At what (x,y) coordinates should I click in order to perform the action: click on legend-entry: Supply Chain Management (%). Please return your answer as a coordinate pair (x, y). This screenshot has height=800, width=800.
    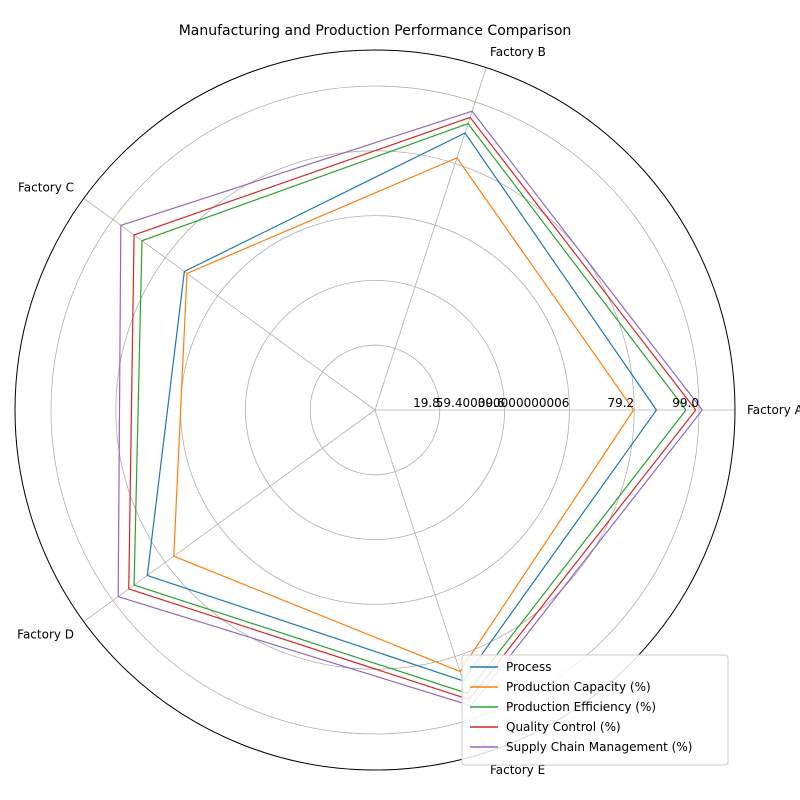
    Looking at the image, I should click on (599, 747).